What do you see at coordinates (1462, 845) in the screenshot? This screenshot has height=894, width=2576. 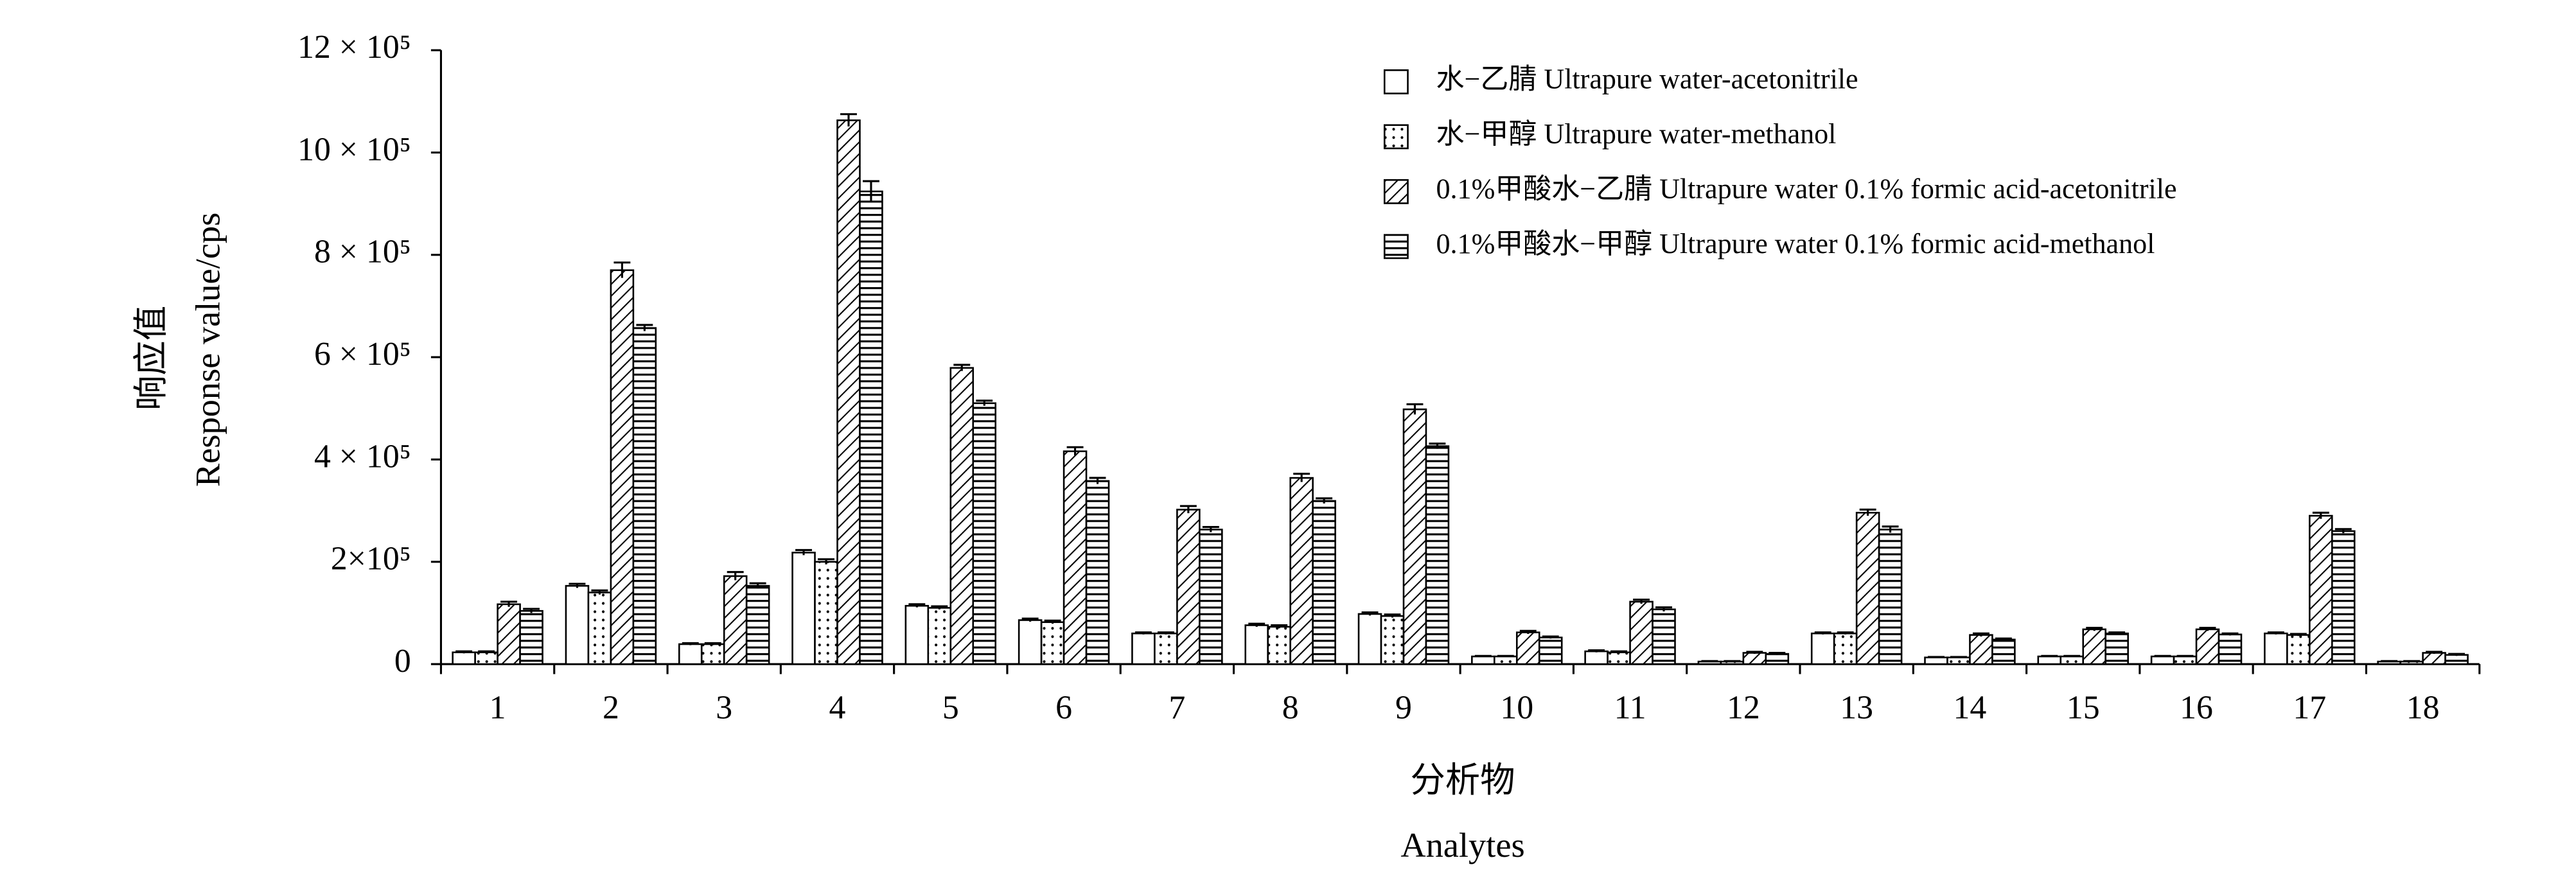 I see `x-axis-label-en: Analytes` at bounding box center [1462, 845].